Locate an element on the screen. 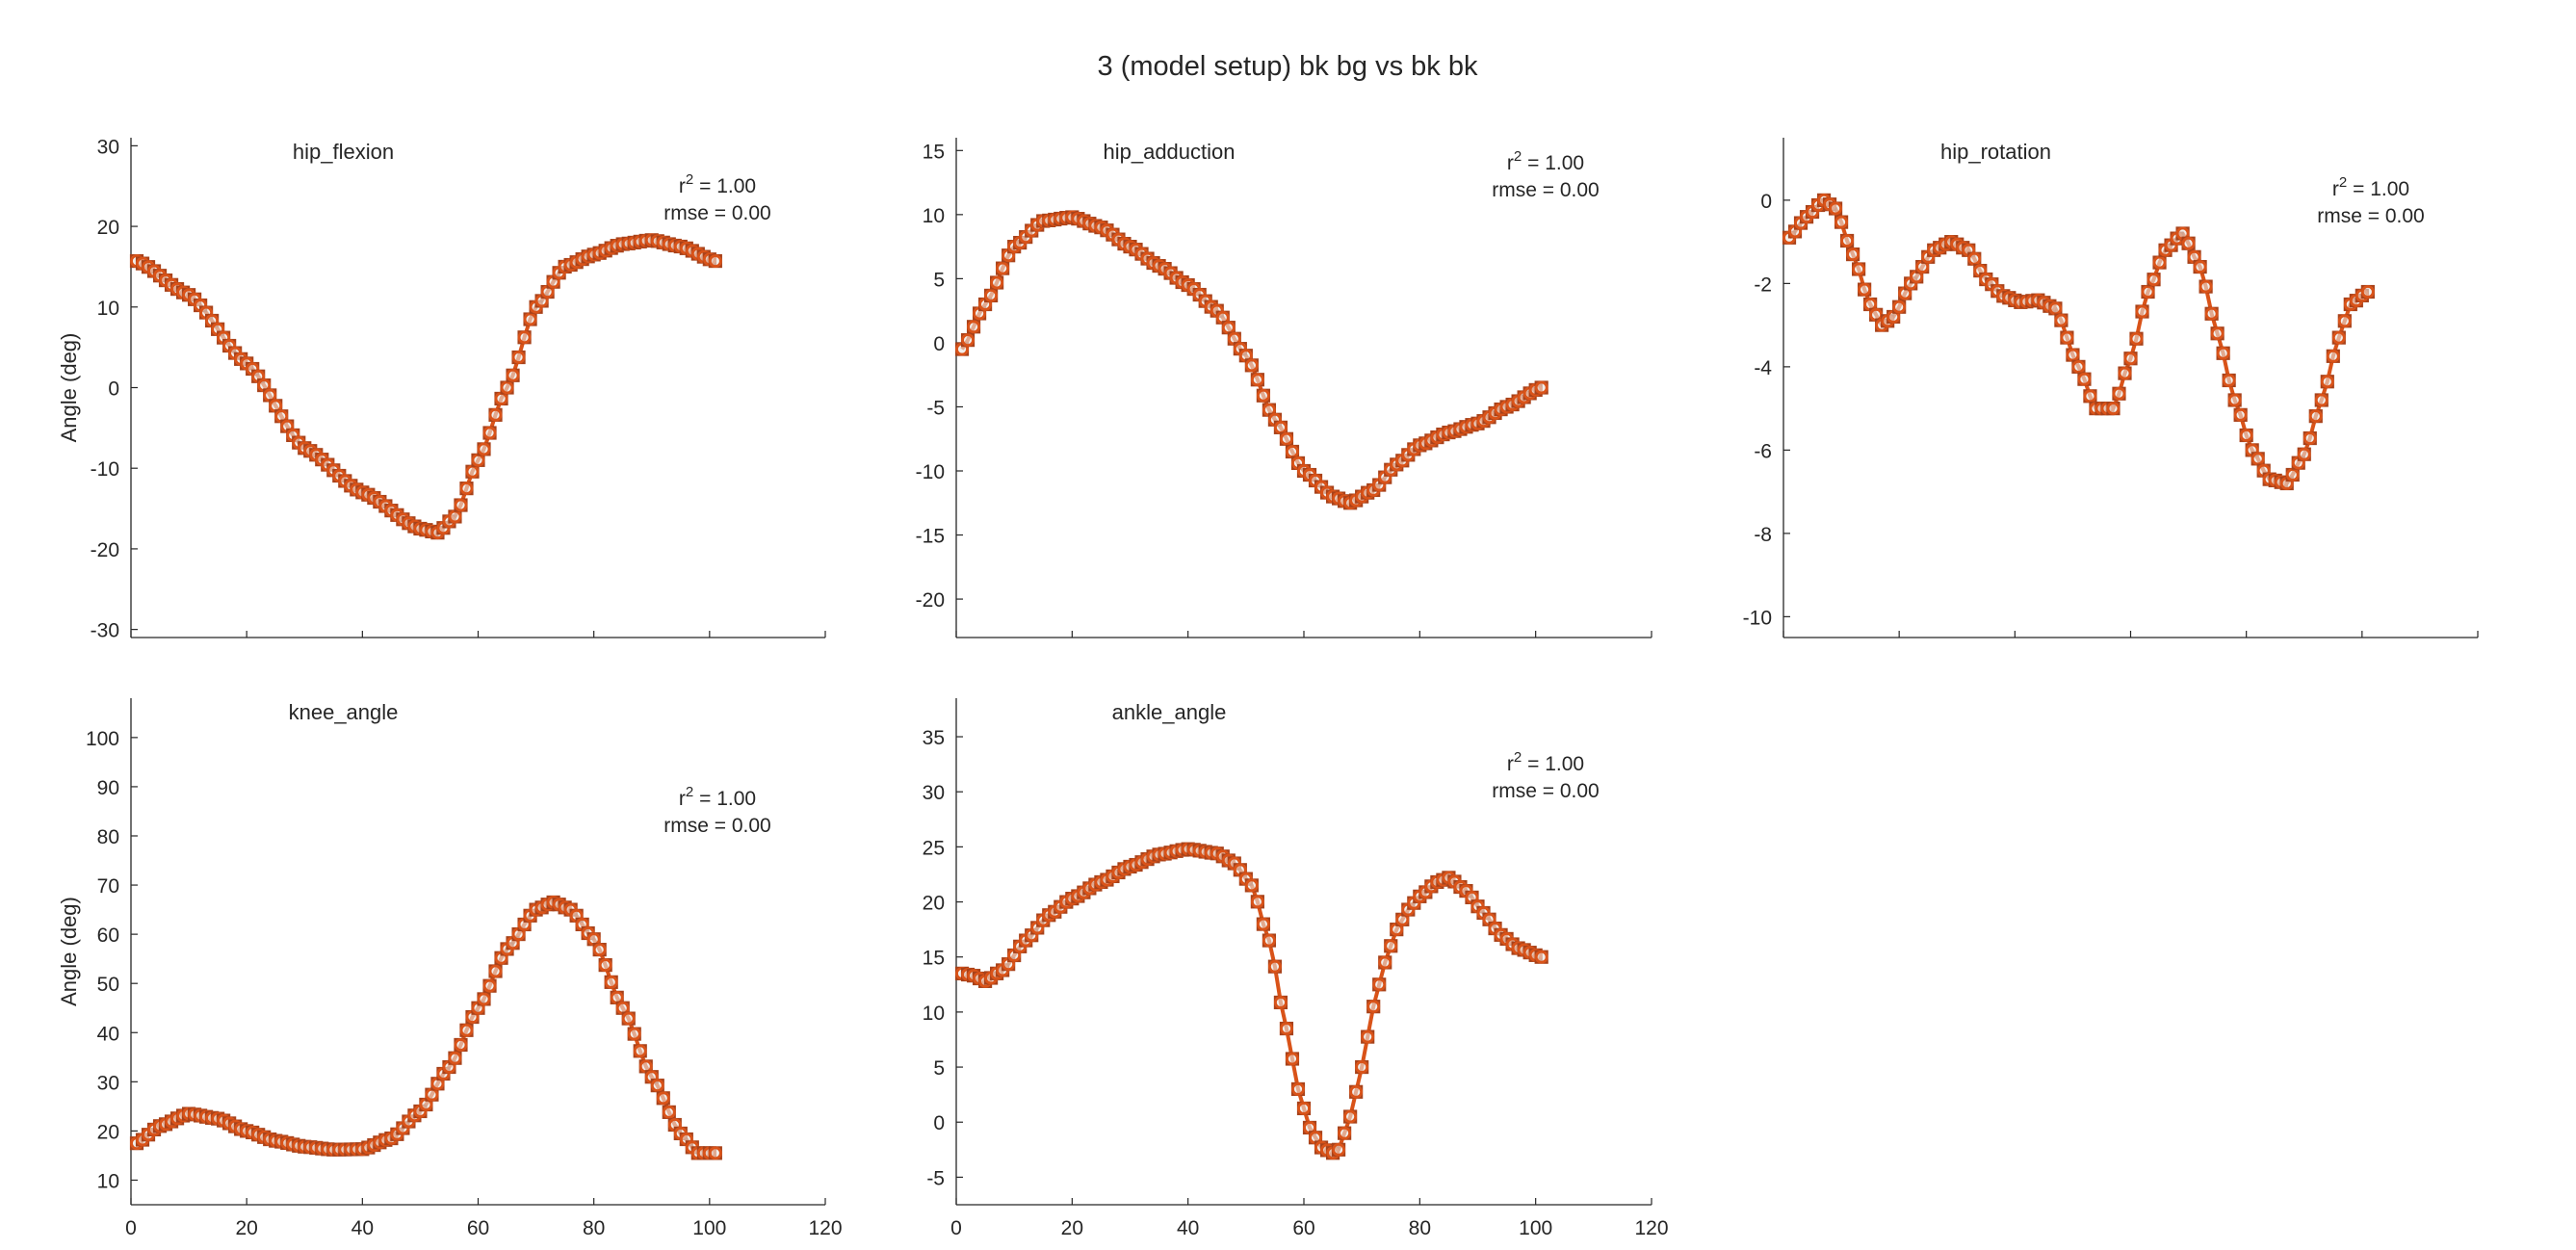 The image size is (2576, 1250). panel-title: hip_adduction is located at coordinates (1169, 152).